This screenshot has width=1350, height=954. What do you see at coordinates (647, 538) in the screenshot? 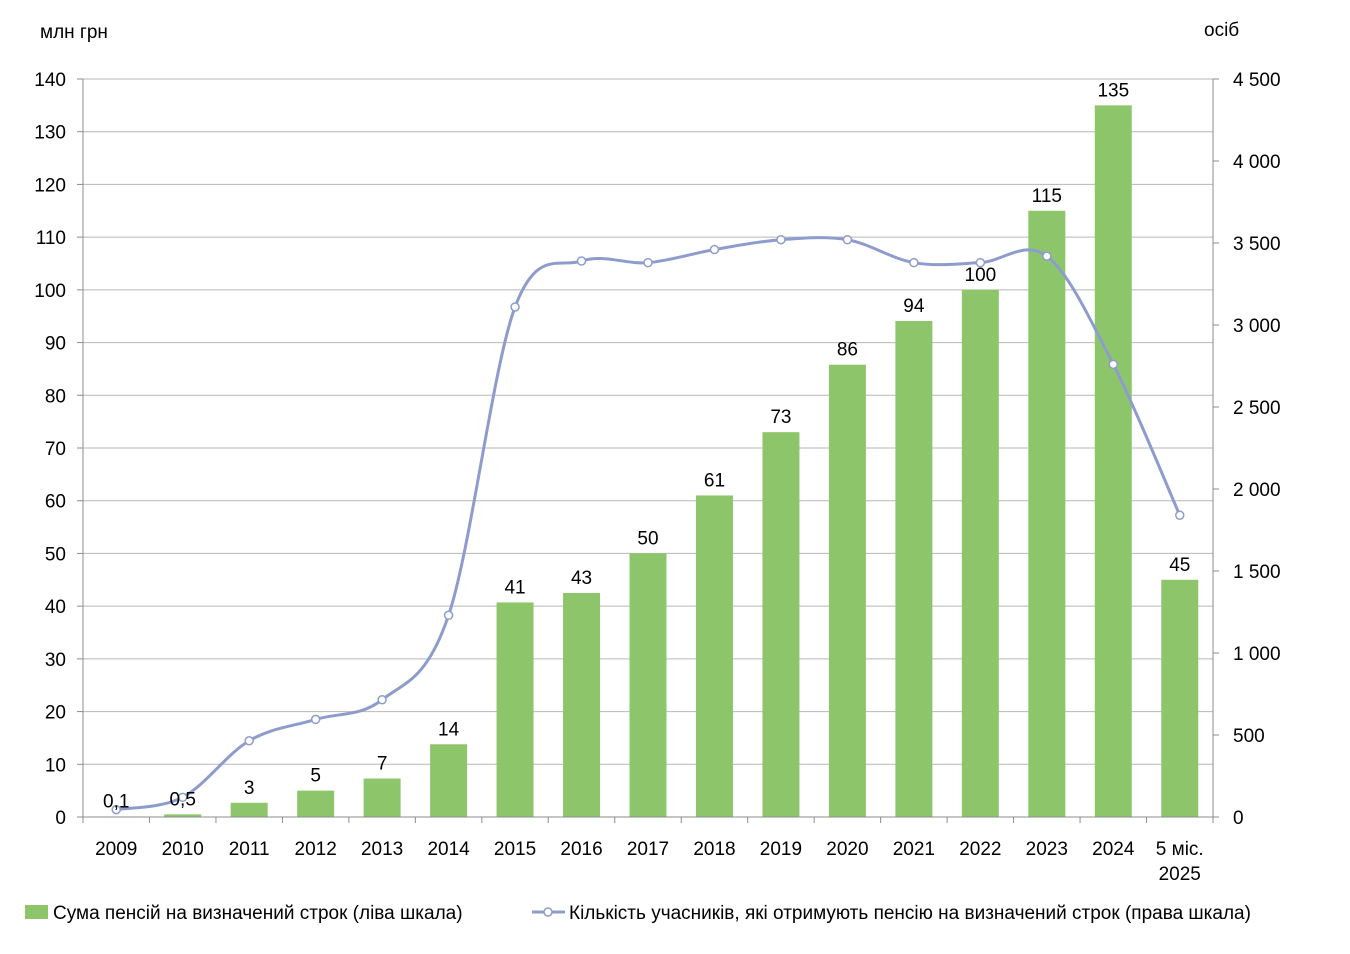
I see `bar-data-label: 50` at bounding box center [647, 538].